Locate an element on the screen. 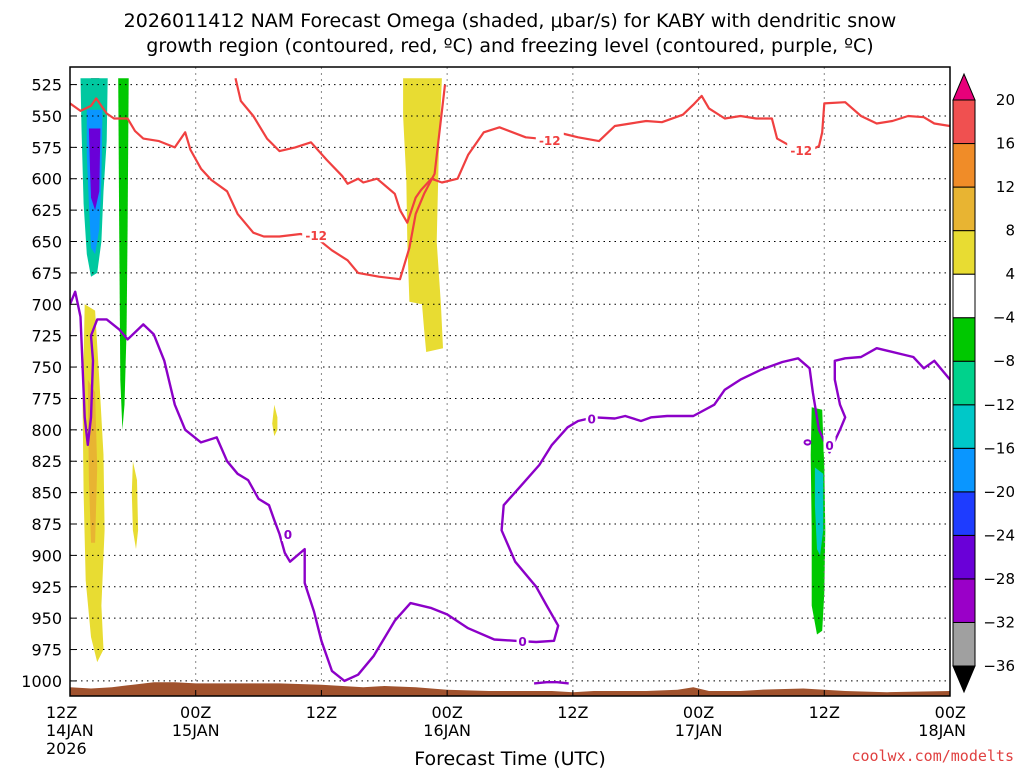 The height and width of the screenshot is (768, 1024). colorbar-swatch--16-to--12 is located at coordinates (964, 426).